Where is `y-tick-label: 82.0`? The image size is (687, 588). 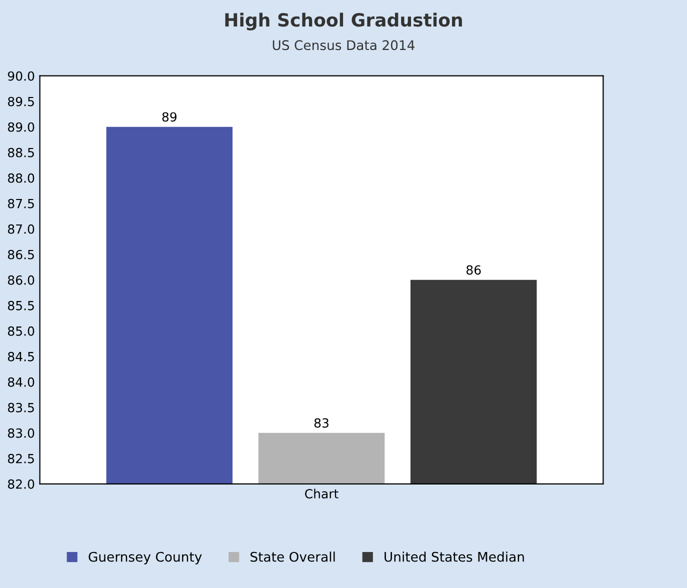
y-tick-label: 82.0 is located at coordinates (21, 484).